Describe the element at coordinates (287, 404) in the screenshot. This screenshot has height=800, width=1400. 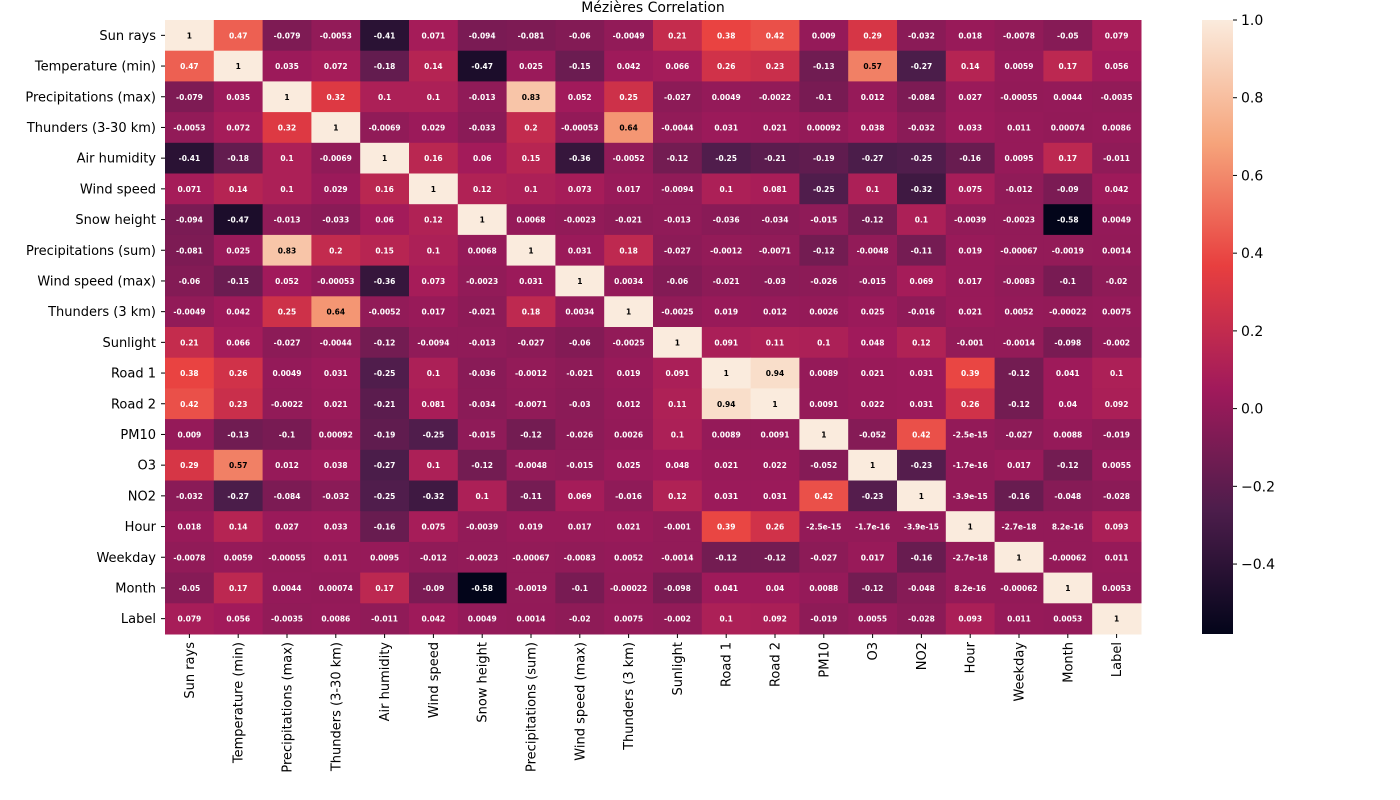
I see `cell-value-label: -0.0022` at that location.